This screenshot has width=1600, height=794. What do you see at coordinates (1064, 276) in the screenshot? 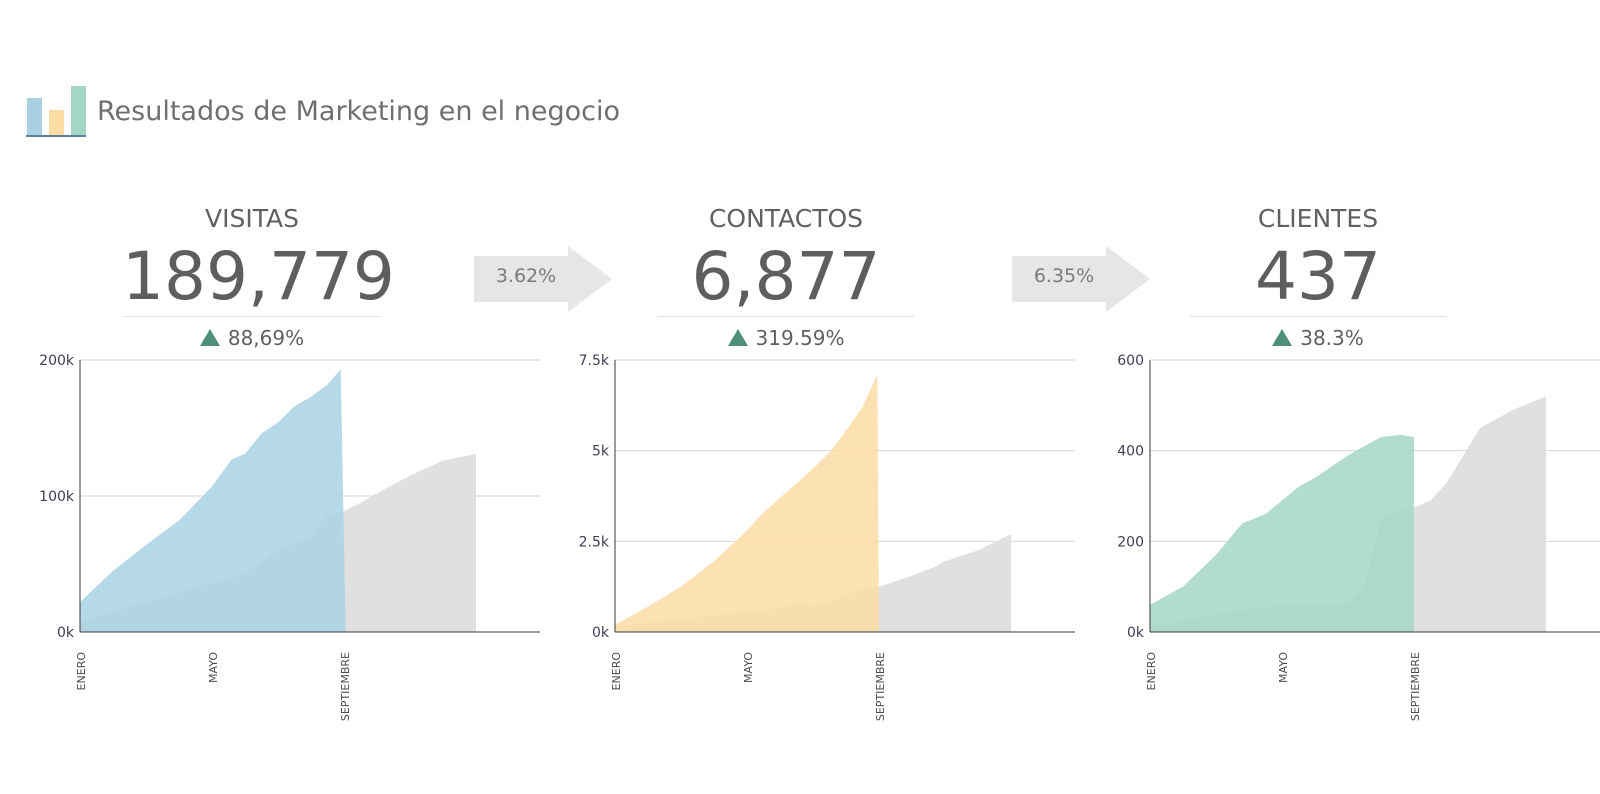
I see `conversion-rate-contactos-clientes: 6.35%` at bounding box center [1064, 276].